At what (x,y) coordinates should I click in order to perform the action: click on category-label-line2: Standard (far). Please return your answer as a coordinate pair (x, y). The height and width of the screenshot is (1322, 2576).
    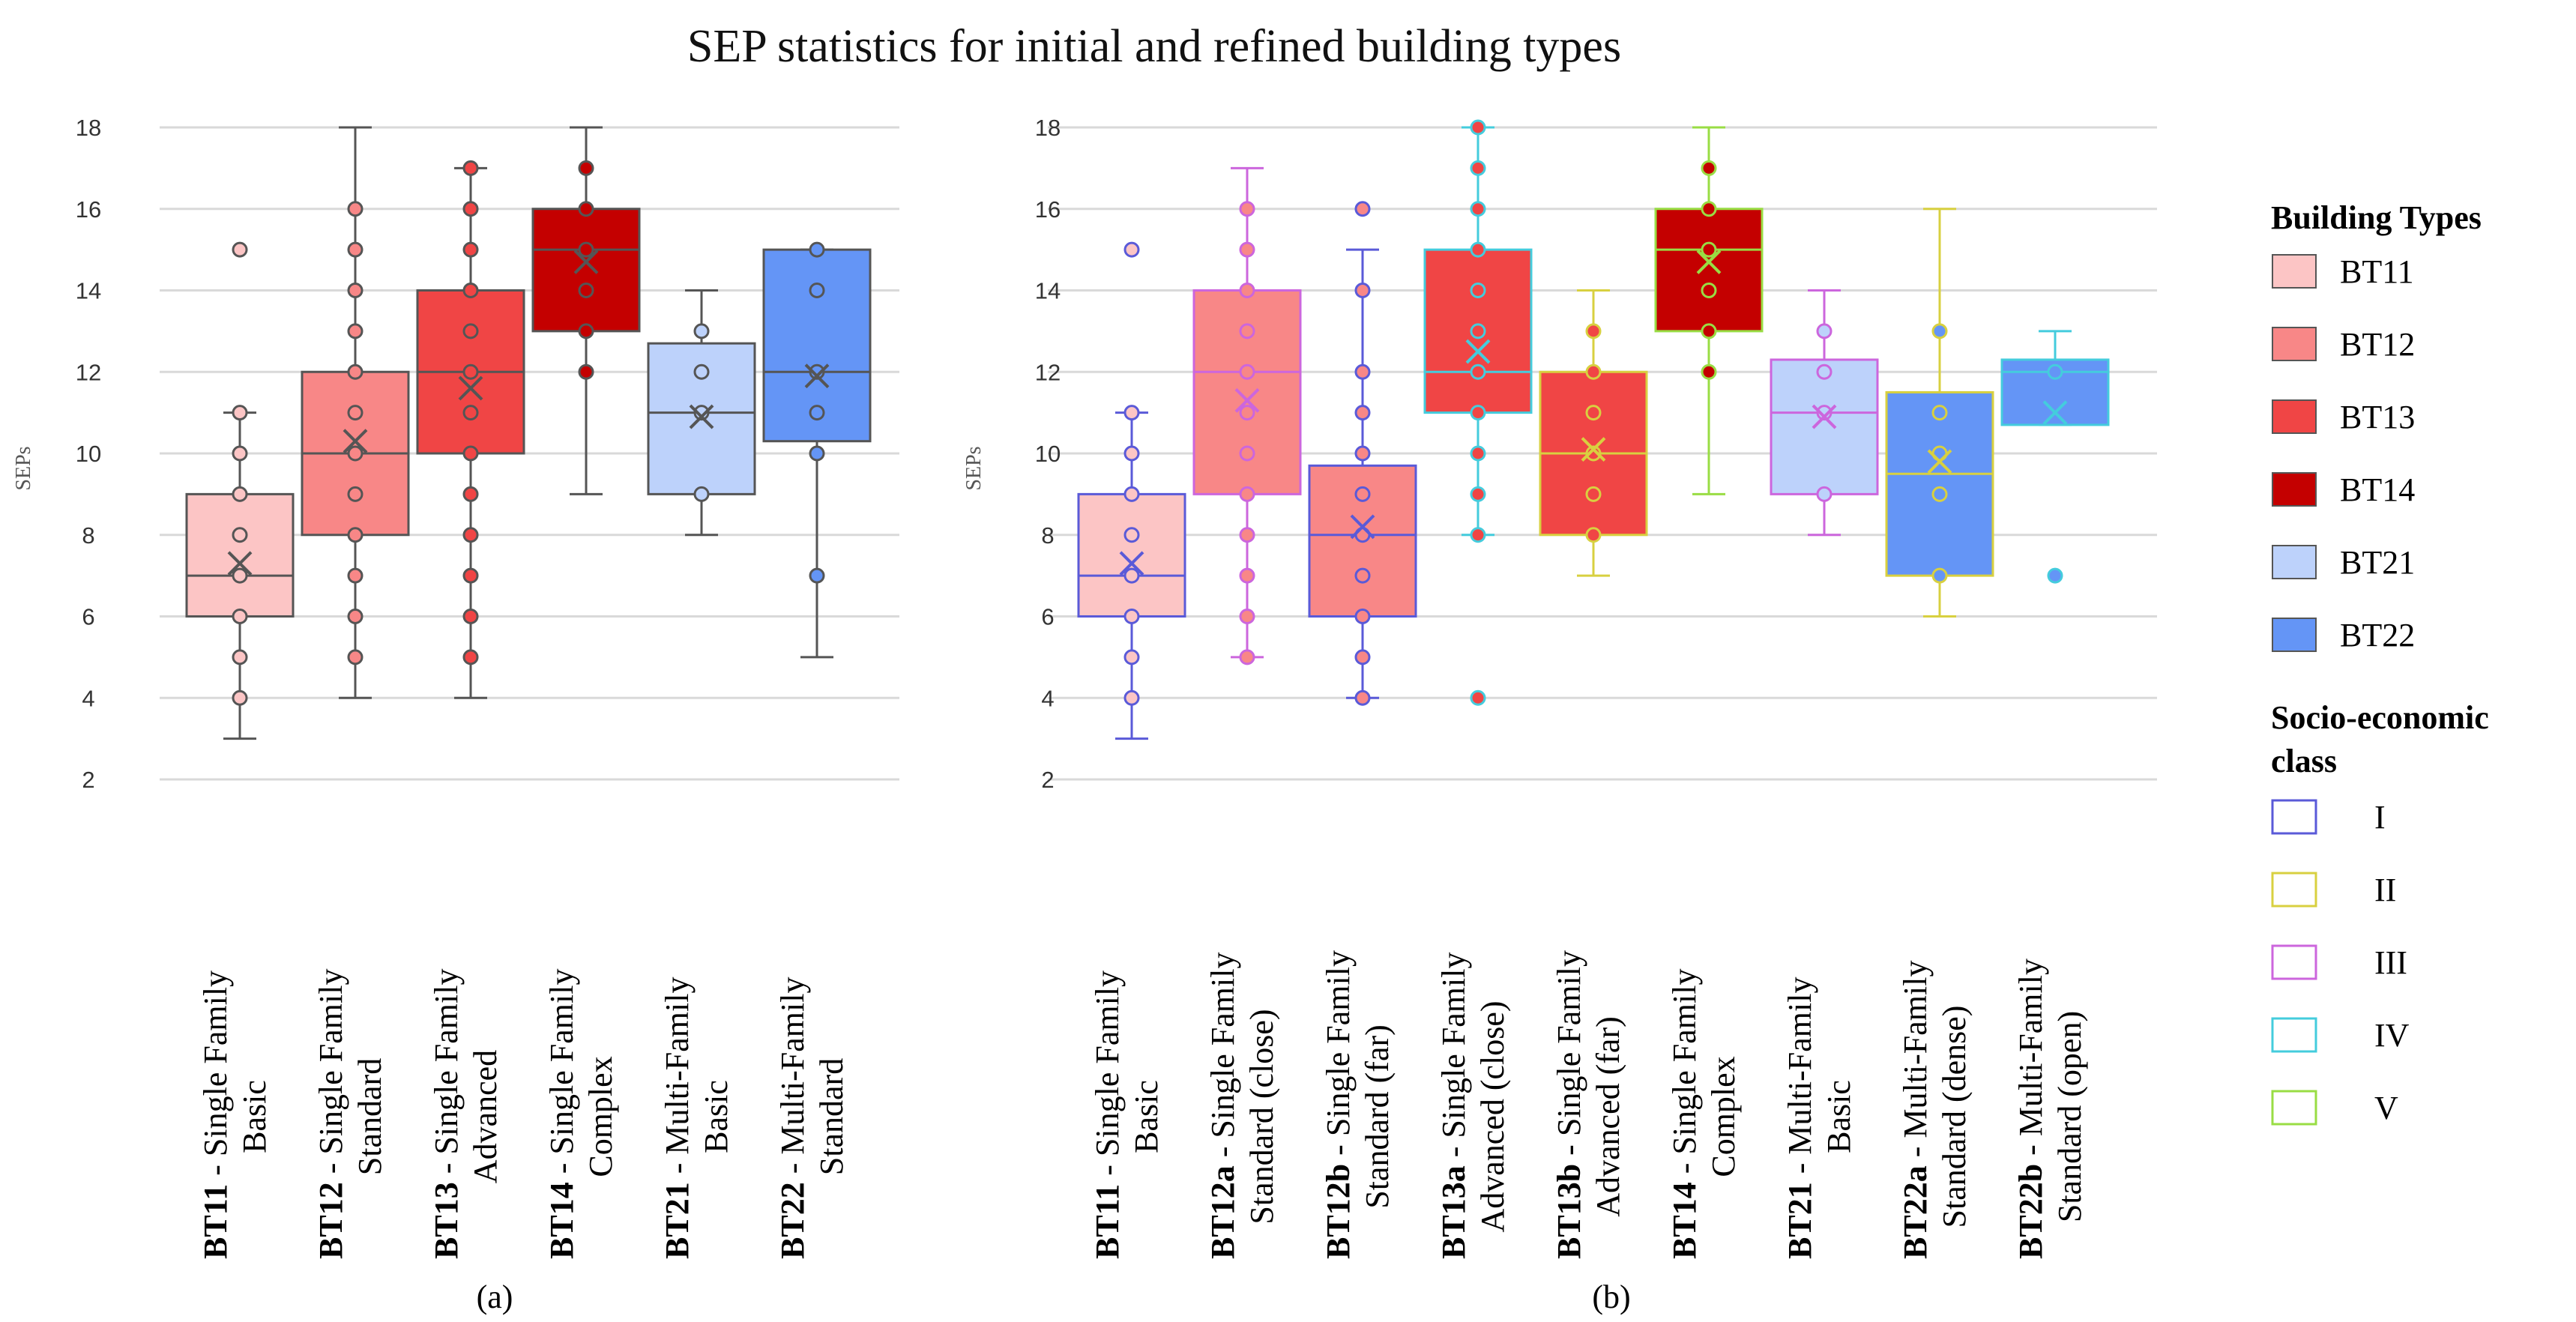
    Looking at the image, I should click on (1378, 1116).